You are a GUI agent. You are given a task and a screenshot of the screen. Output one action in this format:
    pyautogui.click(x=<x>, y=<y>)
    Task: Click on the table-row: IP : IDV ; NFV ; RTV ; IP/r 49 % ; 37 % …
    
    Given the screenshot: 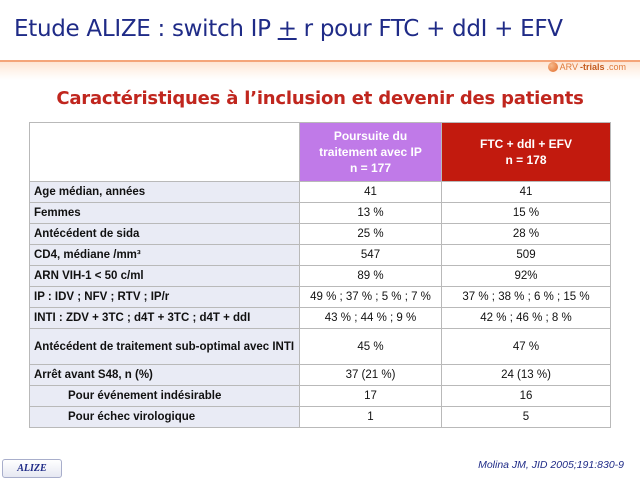 What is the action you would take?
    pyautogui.click(x=320, y=297)
    